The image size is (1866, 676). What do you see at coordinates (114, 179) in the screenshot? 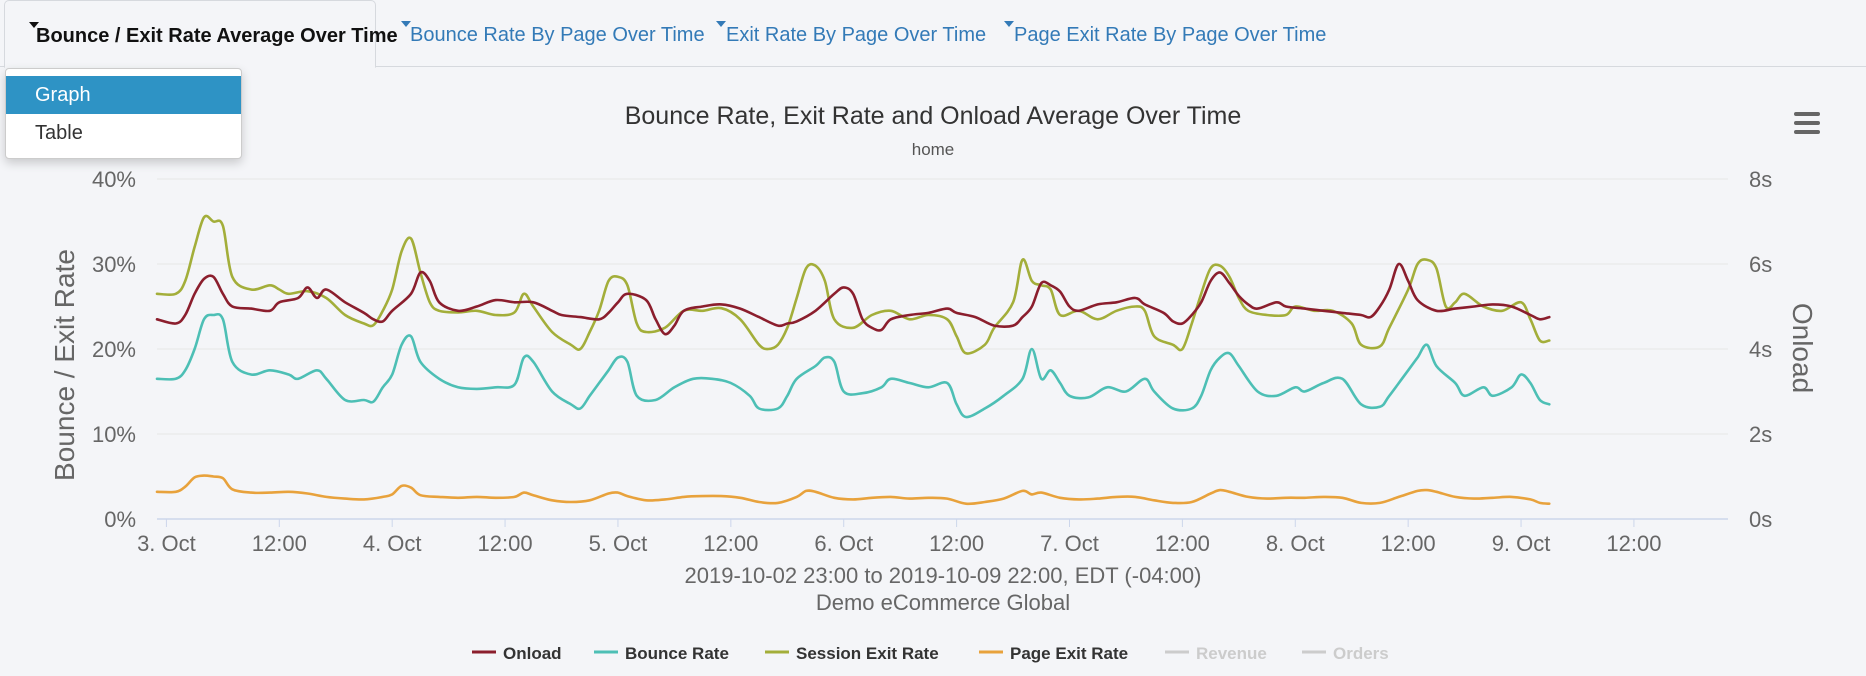
I see `y-tick-label: 40%` at bounding box center [114, 179].